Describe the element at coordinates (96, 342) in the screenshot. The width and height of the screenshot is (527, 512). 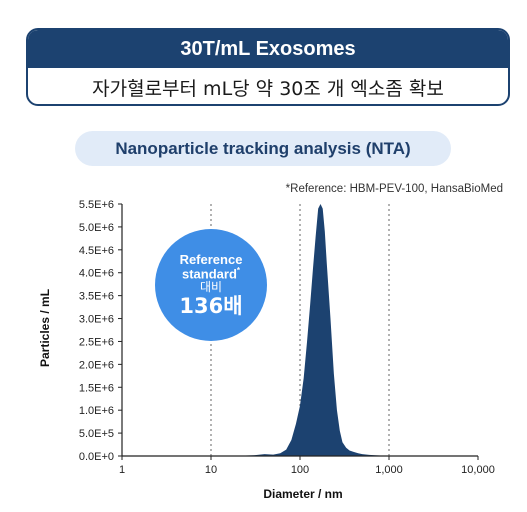
I see `y-tick-label: 2.5E+6` at that location.